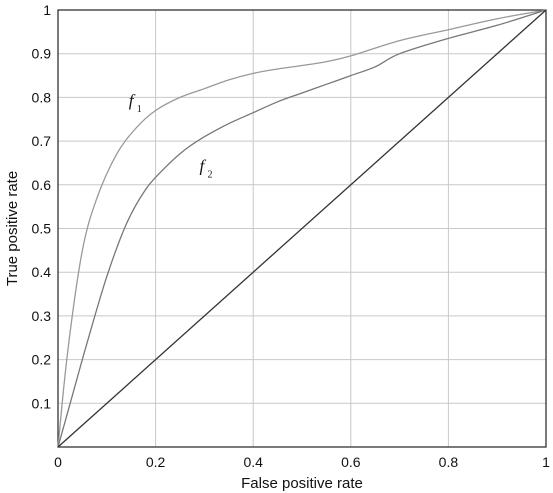 The image size is (553, 493). What do you see at coordinates (351, 462) in the screenshot?
I see `x-tick-label: 0.6` at bounding box center [351, 462].